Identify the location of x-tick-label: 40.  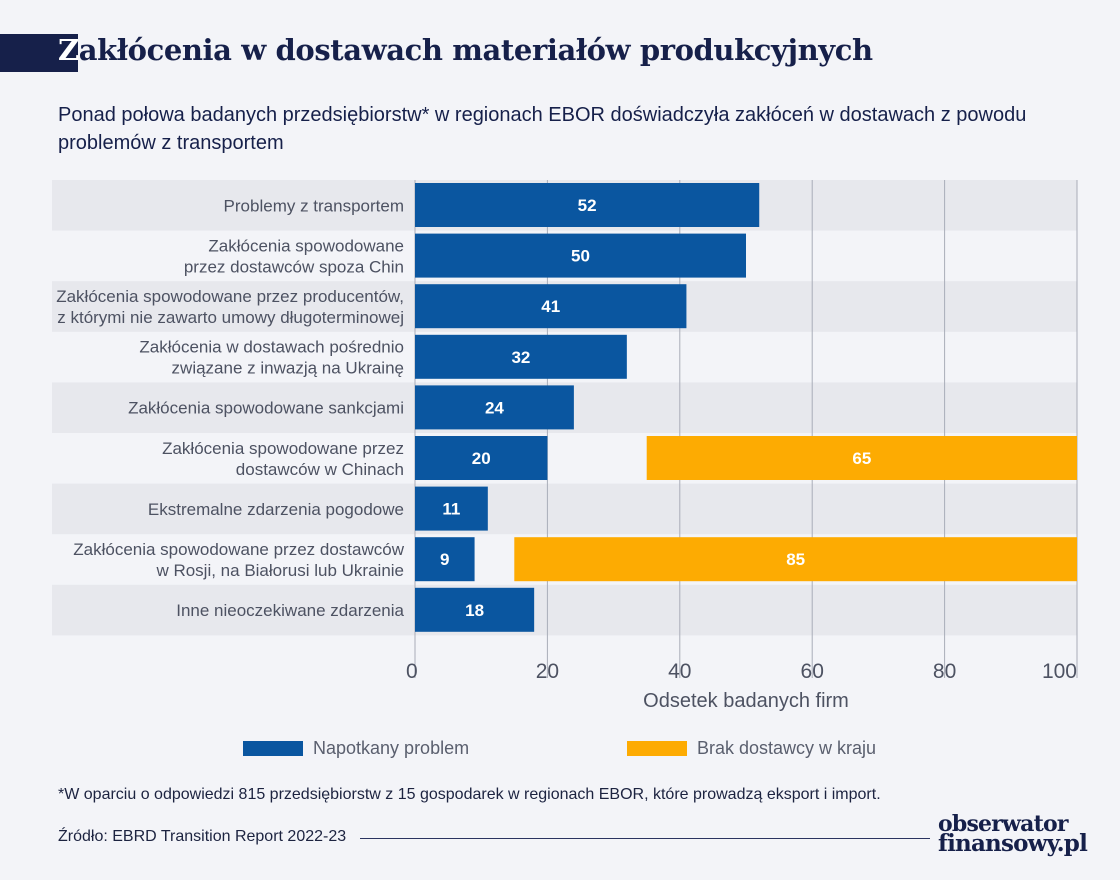
(679, 671).